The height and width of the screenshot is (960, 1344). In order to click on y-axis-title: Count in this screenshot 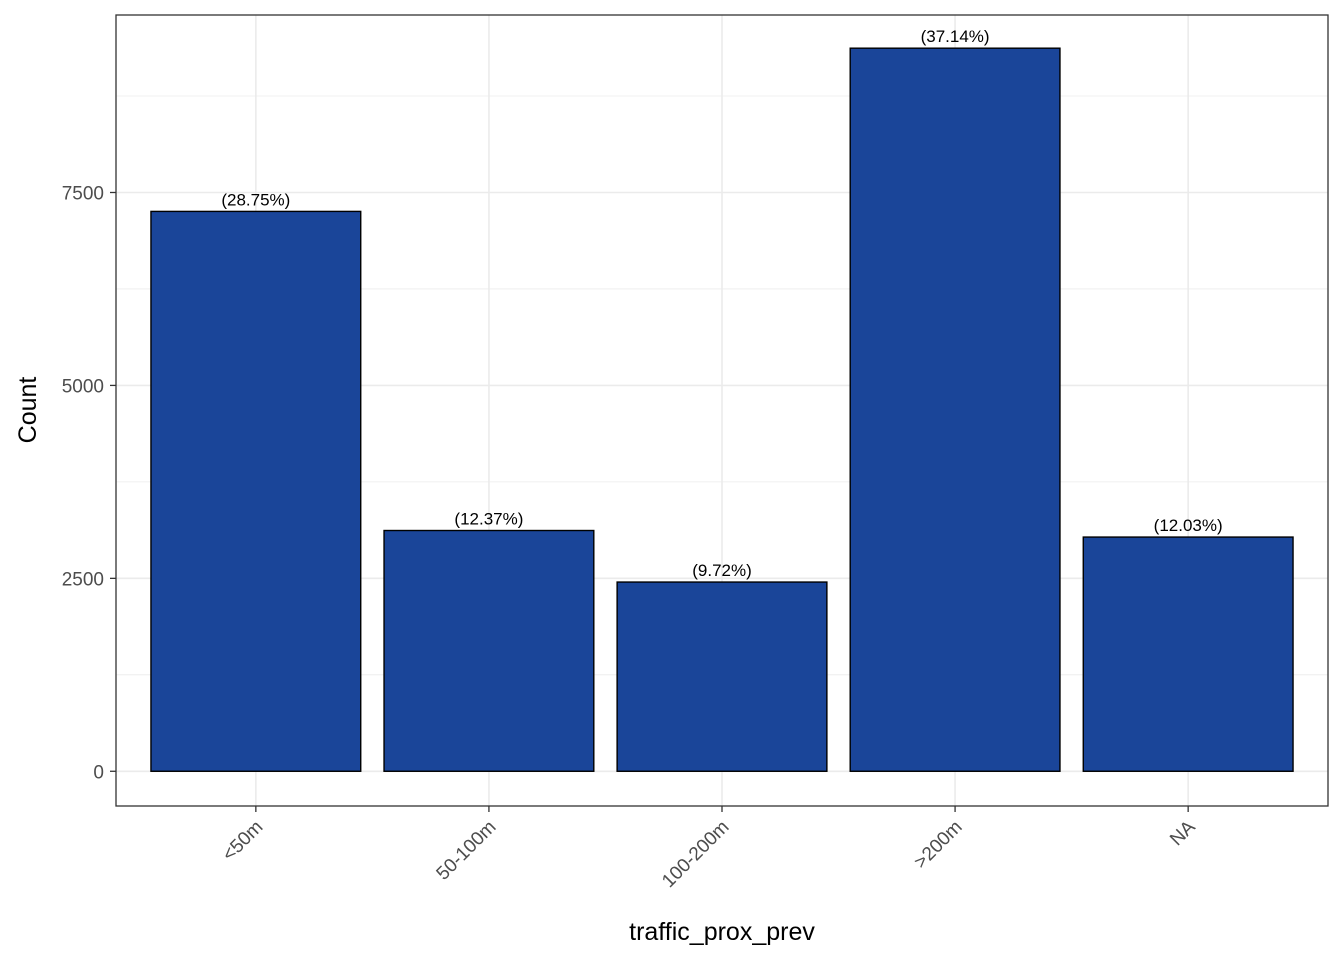, I will do `click(28, 410)`.